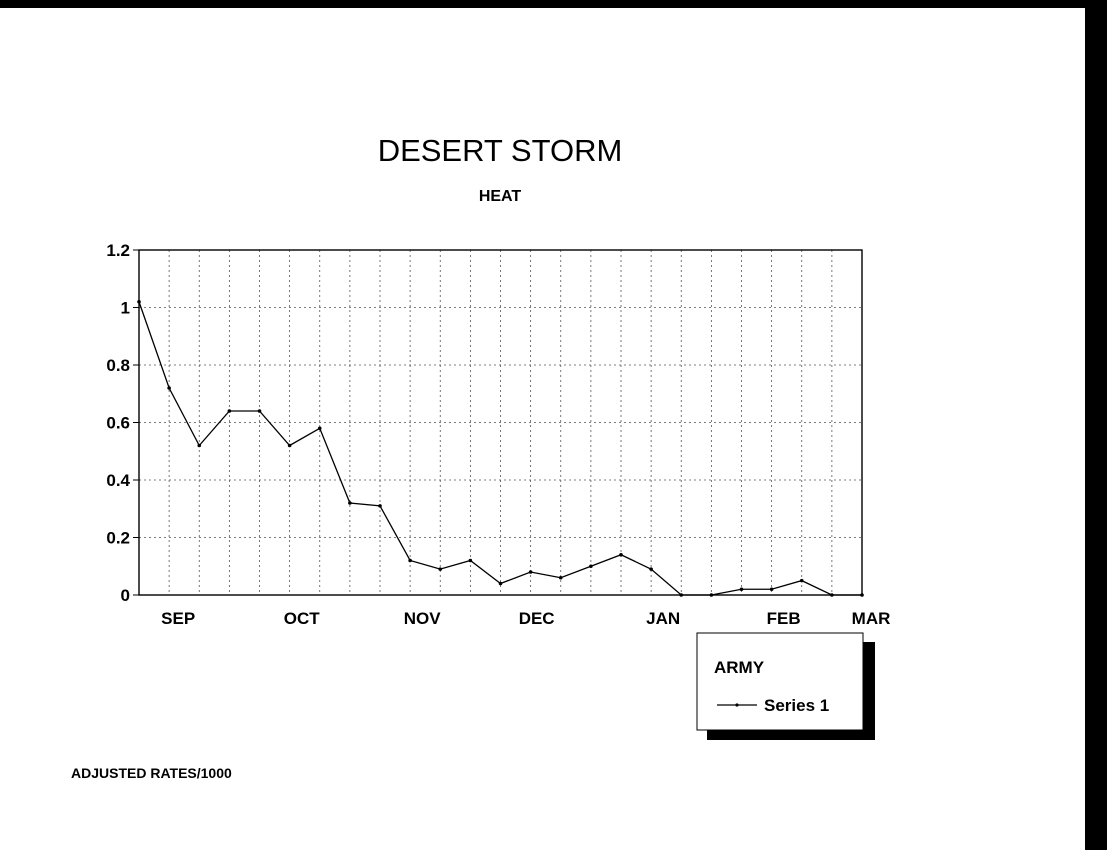 The image size is (1107, 850). I want to click on legend-title: ARMY, so click(739, 667).